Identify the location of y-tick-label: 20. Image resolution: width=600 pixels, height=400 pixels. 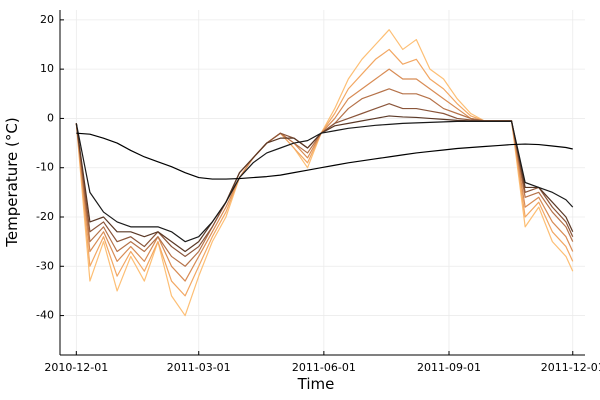
(47, 19).